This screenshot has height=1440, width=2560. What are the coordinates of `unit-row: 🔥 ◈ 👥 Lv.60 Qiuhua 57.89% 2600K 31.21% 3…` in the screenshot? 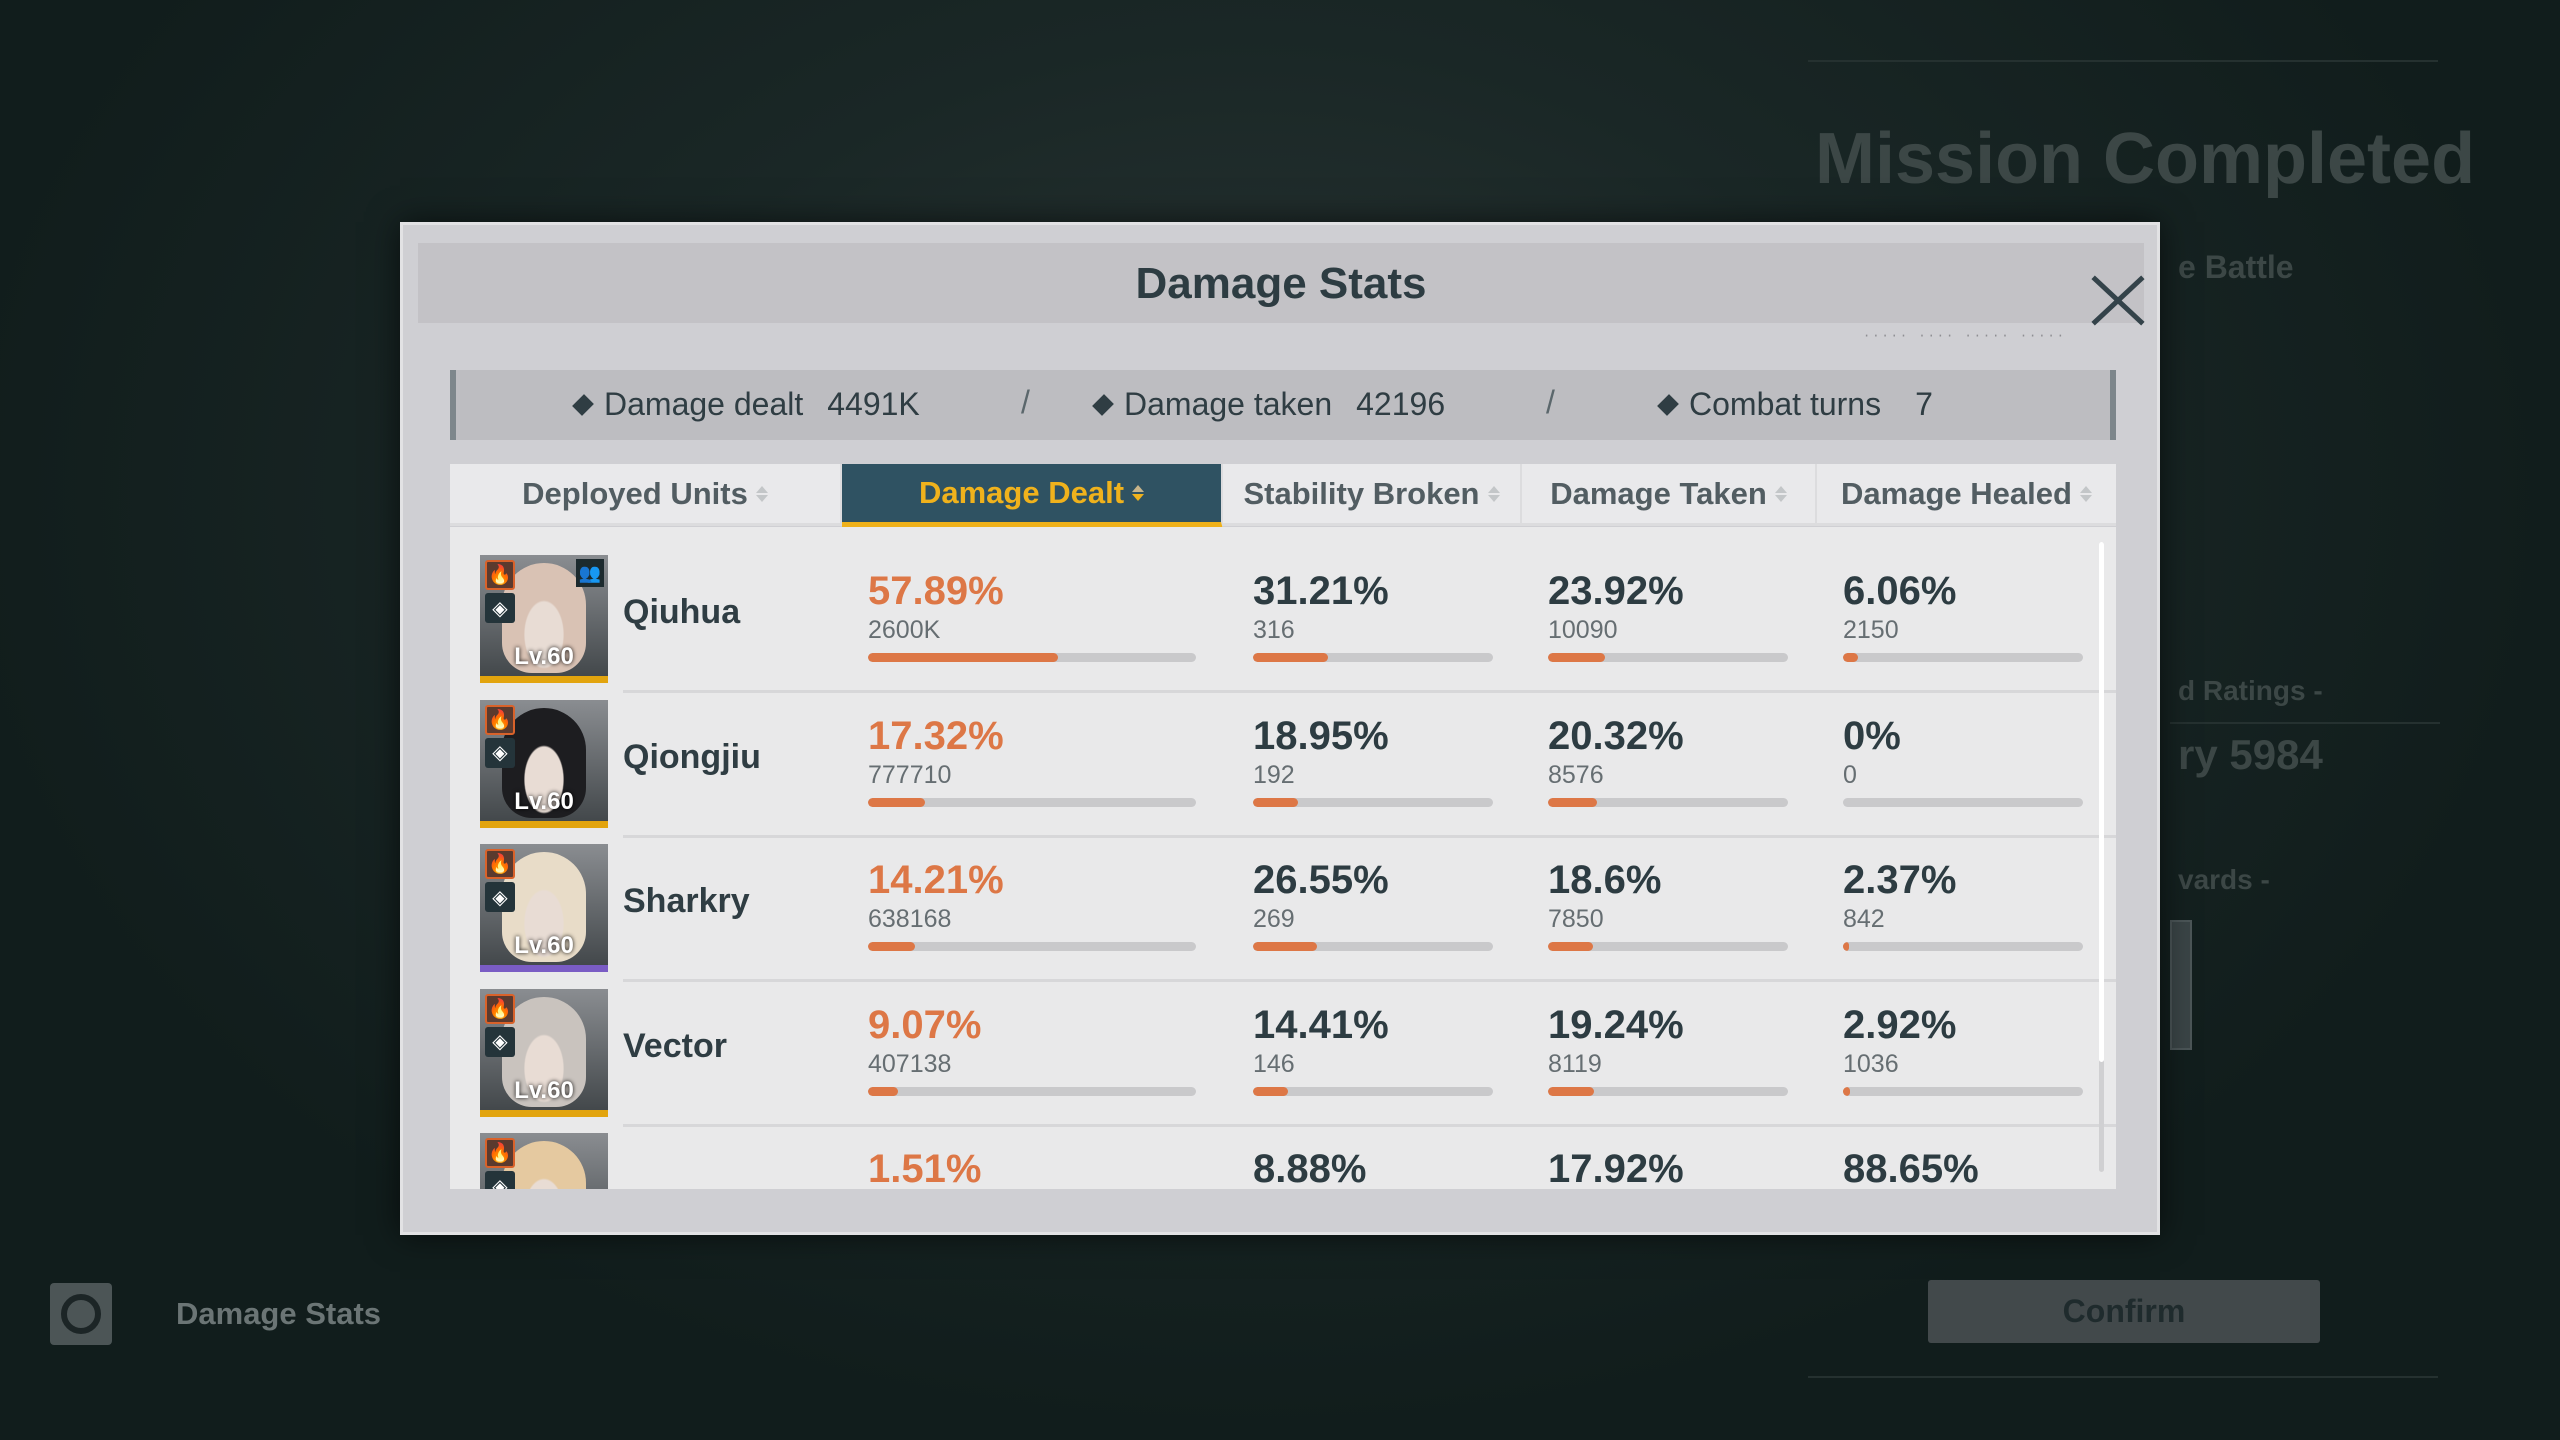 It's located at (1283, 621).